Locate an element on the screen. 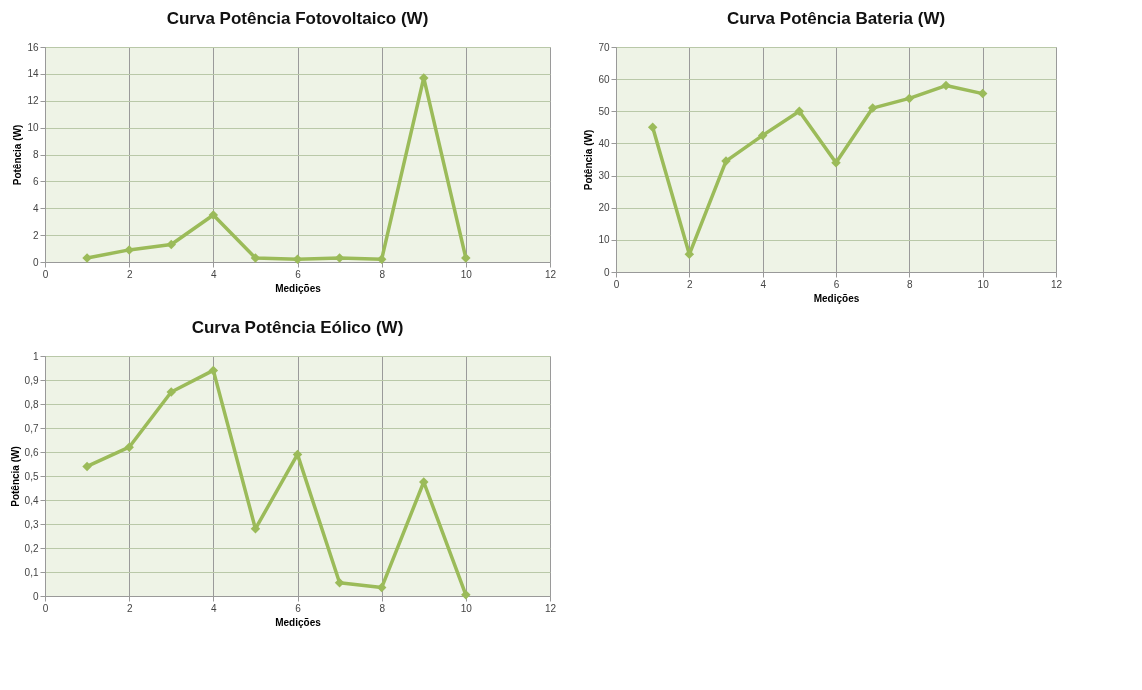 The image size is (1142, 690). y-tick-label: 2 is located at coordinates (35, 235).